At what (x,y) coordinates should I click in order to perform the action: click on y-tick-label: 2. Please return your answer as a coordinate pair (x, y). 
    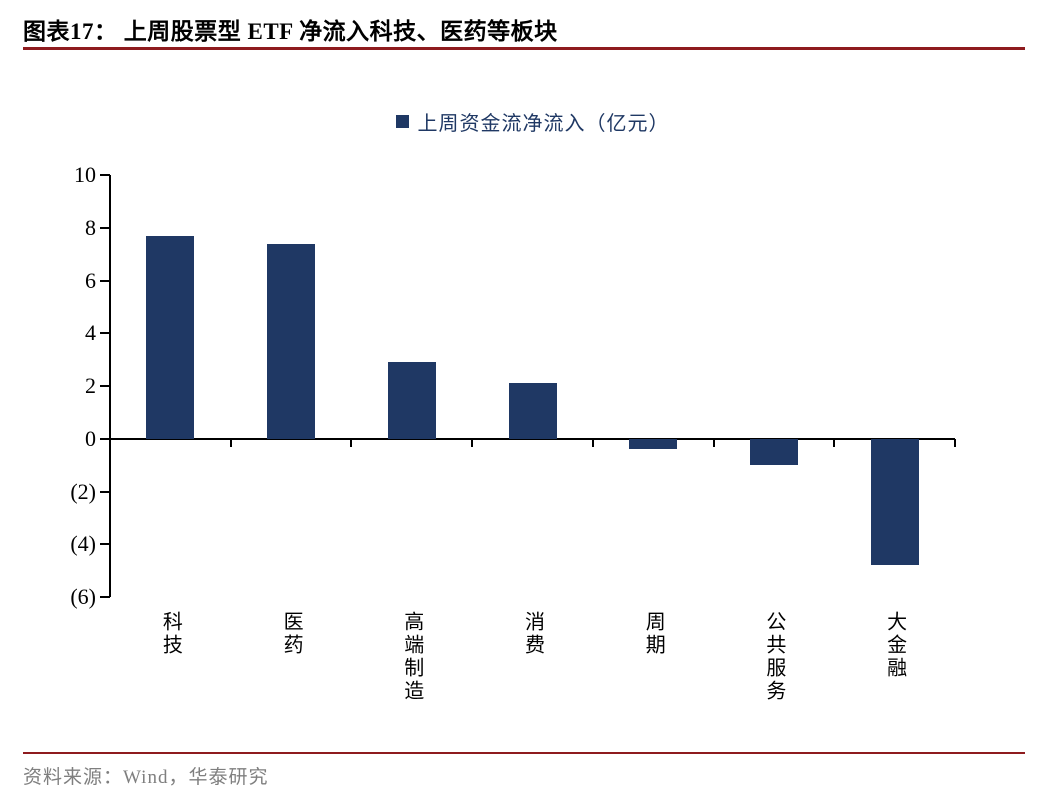
    Looking at the image, I should click on (90, 385).